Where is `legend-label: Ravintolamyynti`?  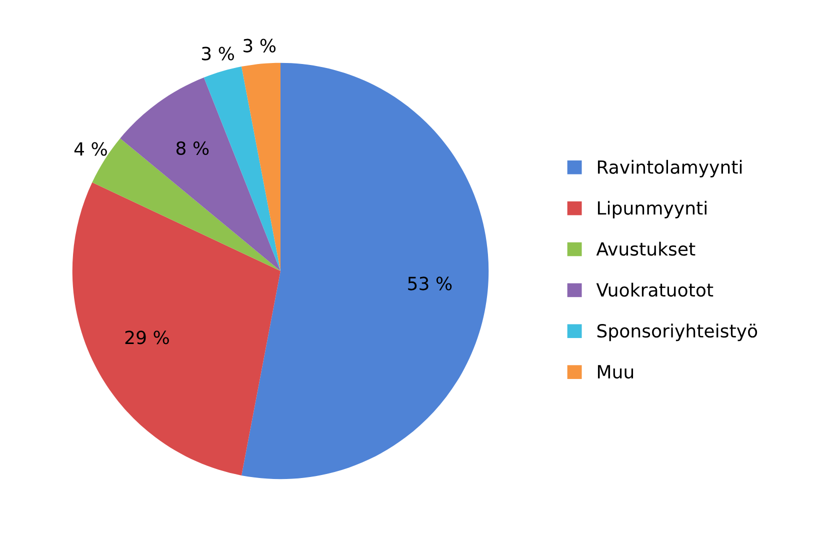 legend-label: Ravintolamyynti is located at coordinates (670, 169).